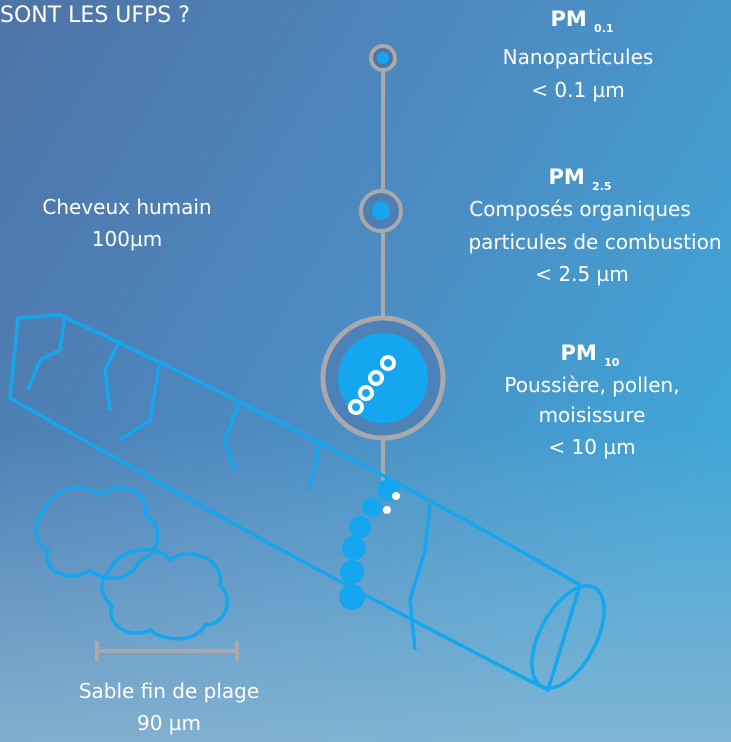 This screenshot has width=731, height=742. I want to click on pm01-icon, so click(383, 58).